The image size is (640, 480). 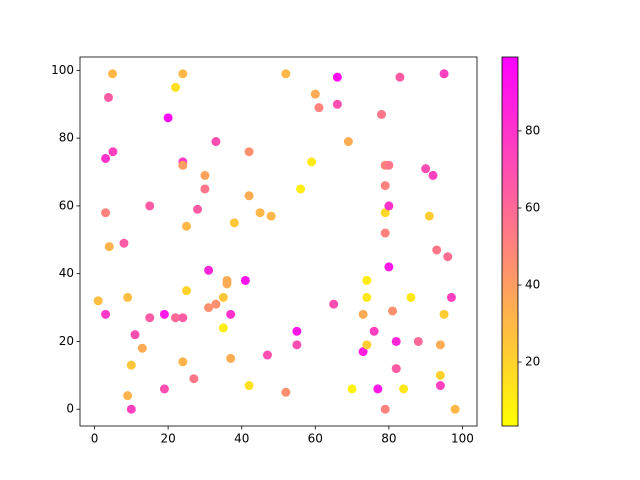 I want to click on y-tick-label: 60, so click(x=66, y=205).